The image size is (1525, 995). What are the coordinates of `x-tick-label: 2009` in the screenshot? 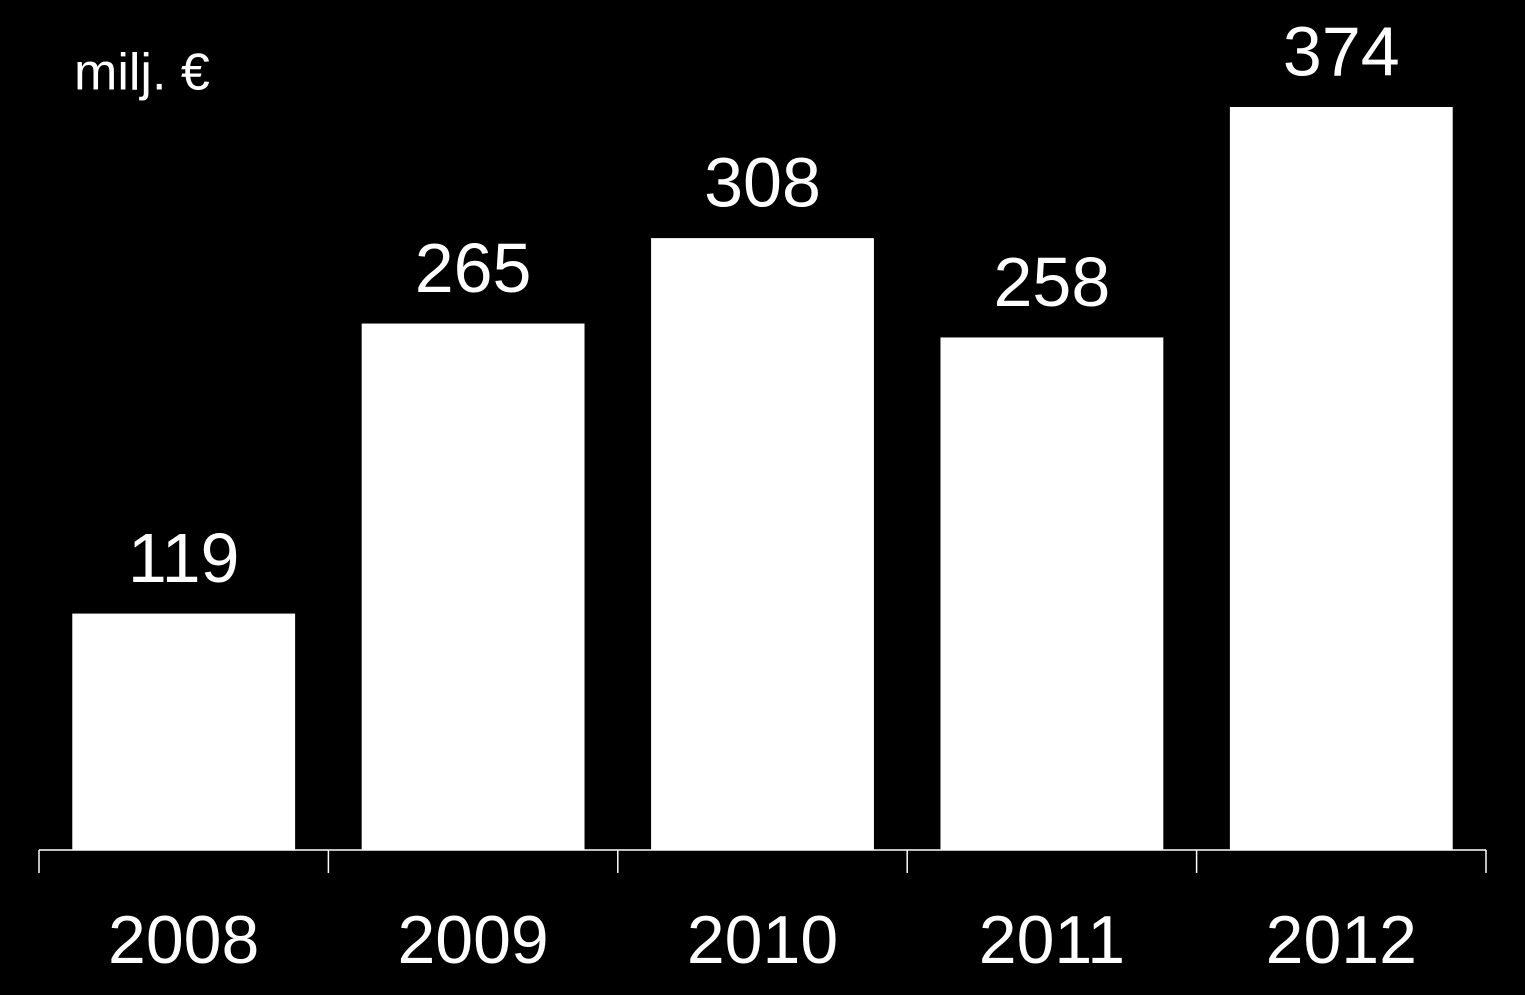 It's located at (472, 940).